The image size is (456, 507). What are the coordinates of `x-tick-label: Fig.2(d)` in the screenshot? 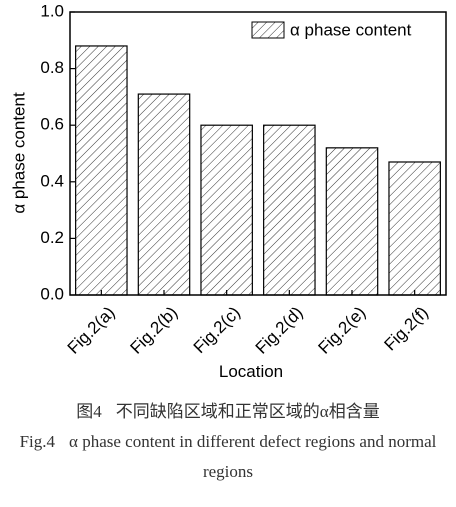 It's located at (279, 330).